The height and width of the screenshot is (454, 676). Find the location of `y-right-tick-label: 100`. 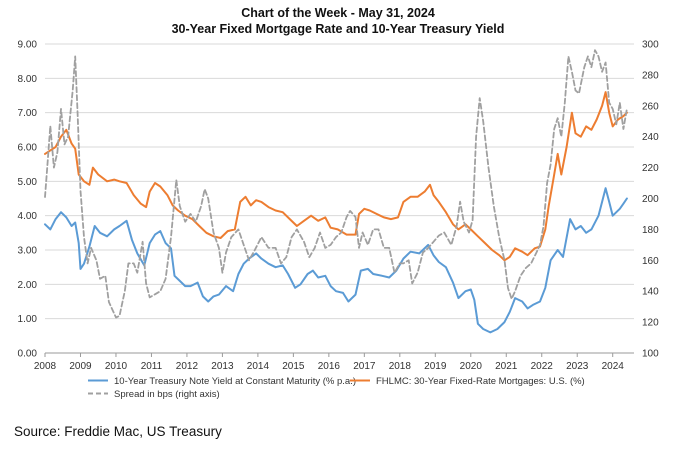

y-right-tick-label: 100 is located at coordinates (650, 354).